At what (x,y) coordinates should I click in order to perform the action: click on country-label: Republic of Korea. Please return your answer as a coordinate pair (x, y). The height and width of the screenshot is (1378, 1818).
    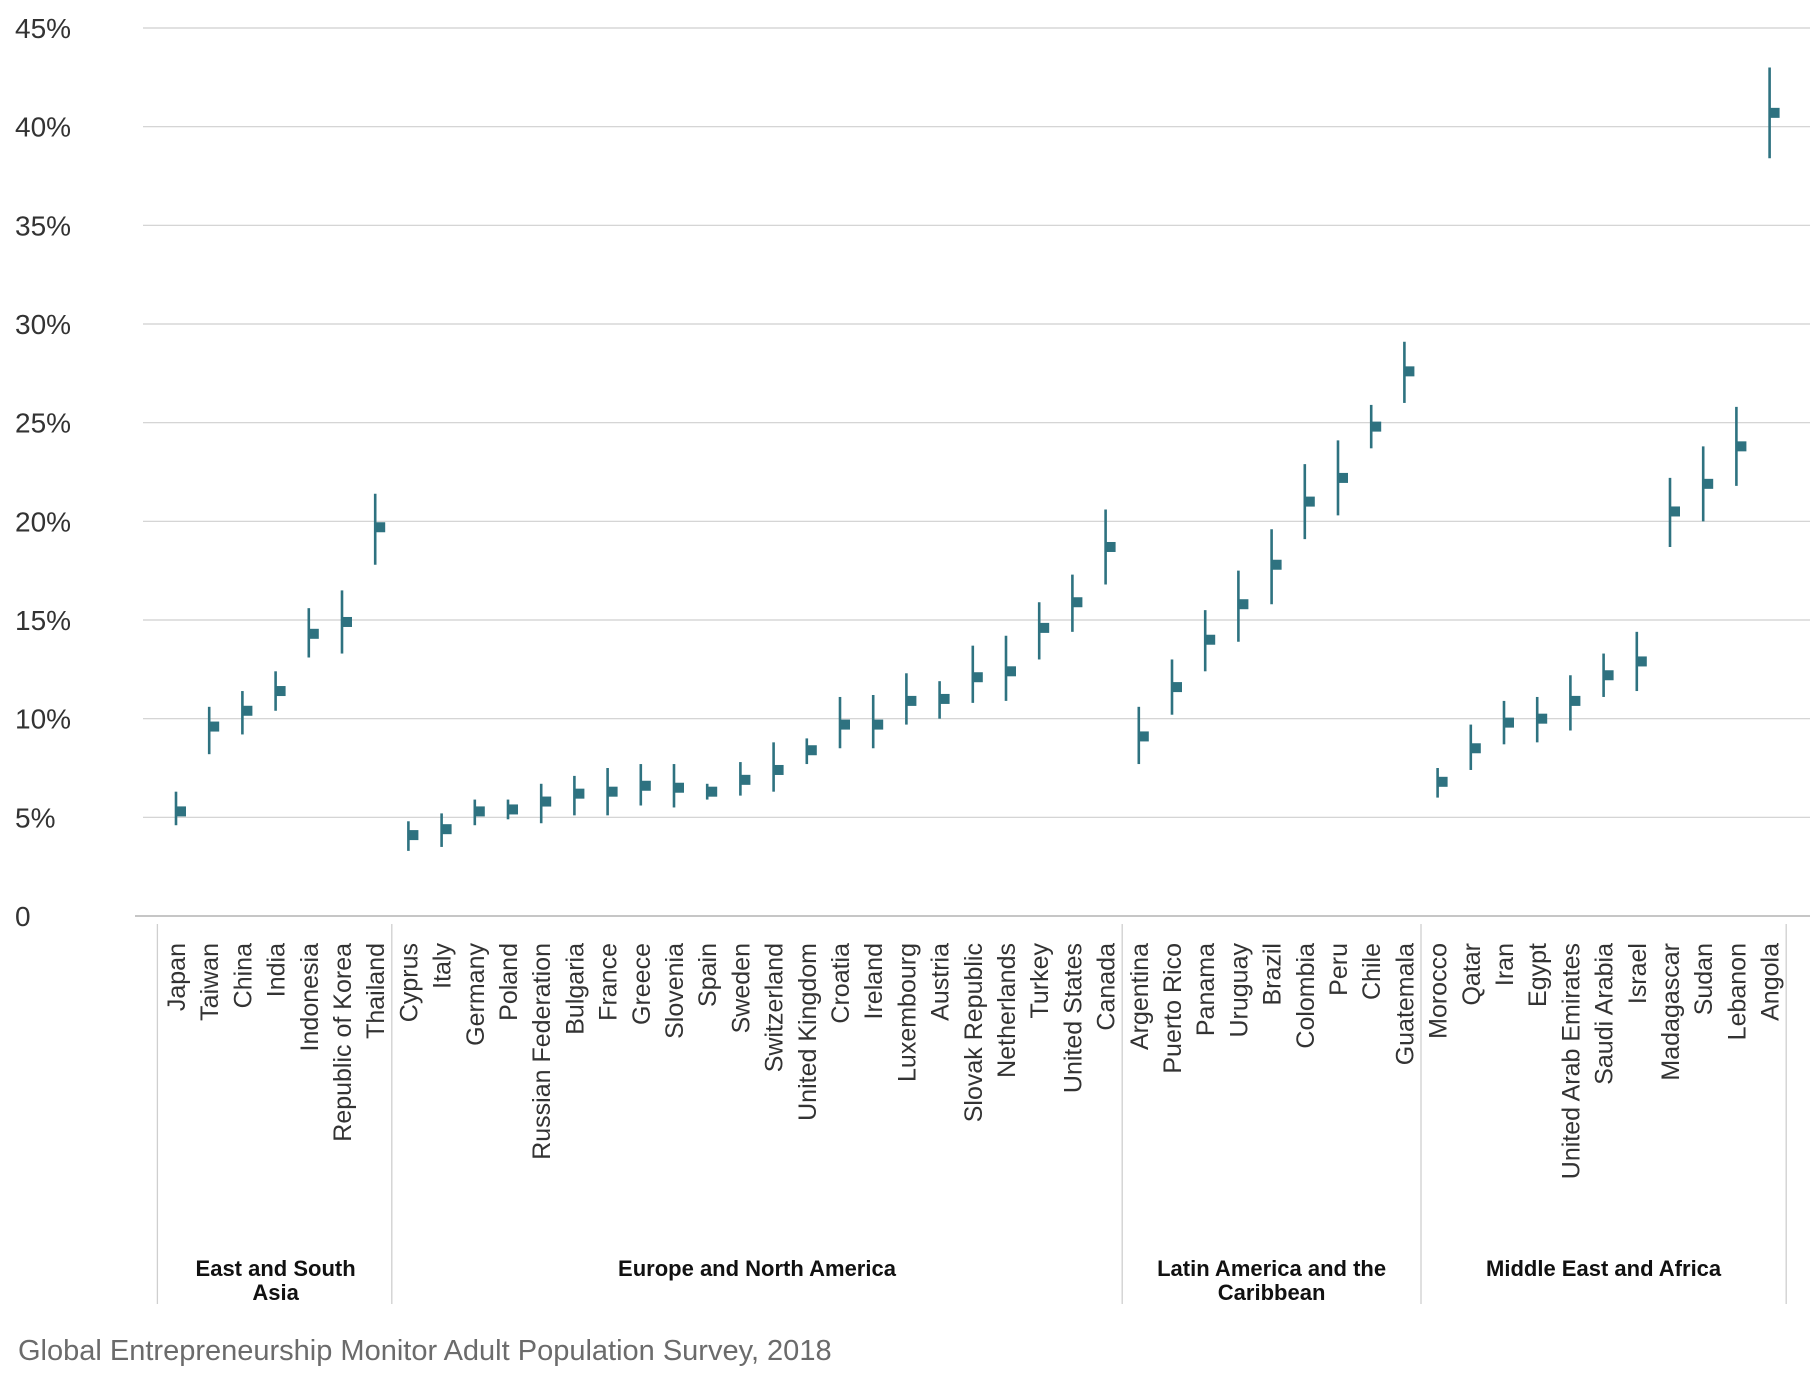
    Looking at the image, I should click on (343, 1042).